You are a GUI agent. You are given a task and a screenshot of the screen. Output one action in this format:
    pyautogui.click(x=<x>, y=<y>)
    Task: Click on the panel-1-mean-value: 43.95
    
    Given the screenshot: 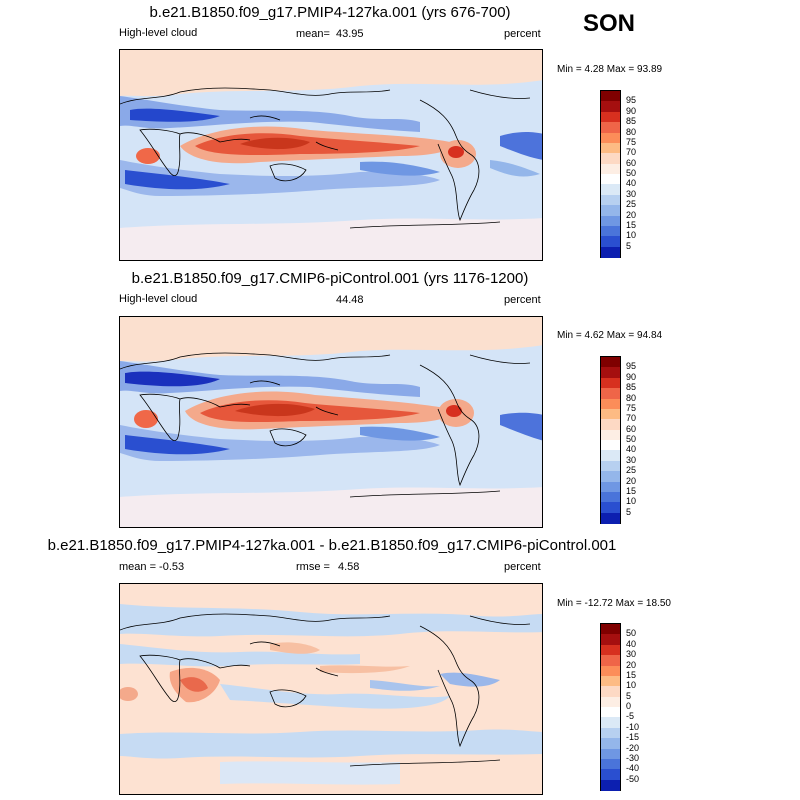 What is the action you would take?
    pyautogui.click(x=350, y=34)
    